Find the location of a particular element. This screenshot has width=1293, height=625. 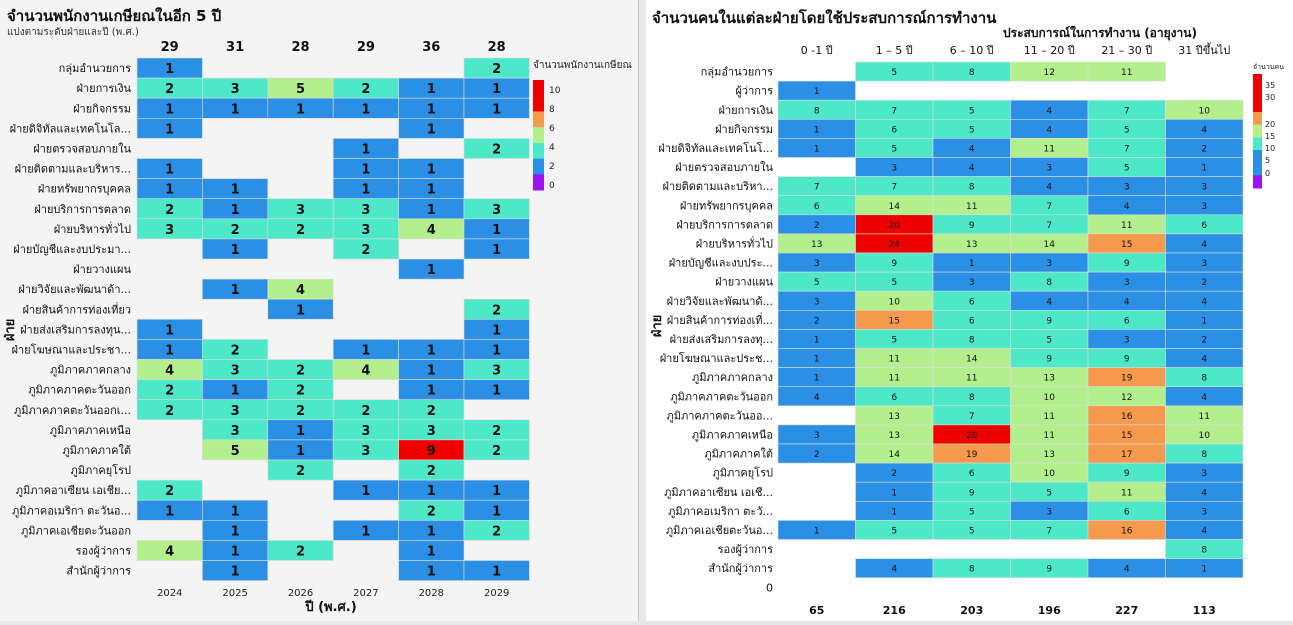

y-tick-label: ฝ่ายบริการการตลาด is located at coordinates (82, 209).